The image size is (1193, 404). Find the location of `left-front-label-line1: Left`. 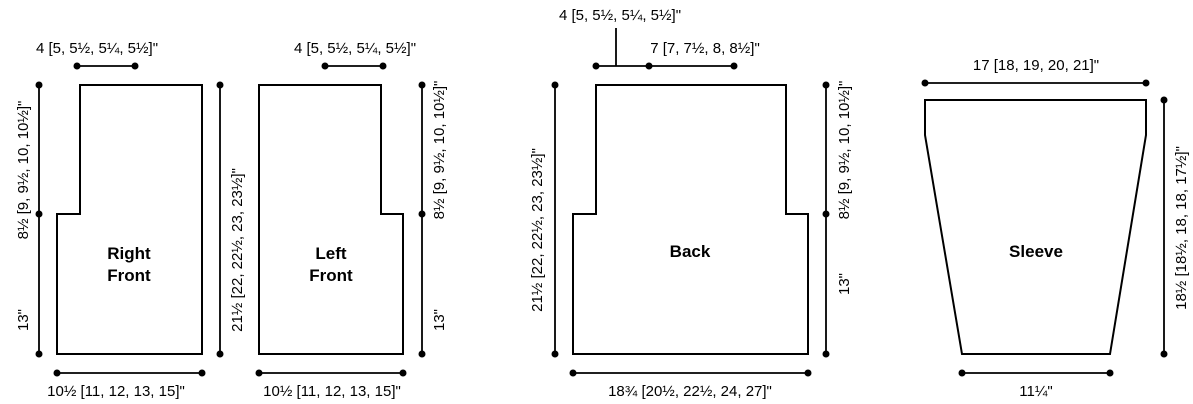

left-front-label-line1: Left is located at coordinates (331, 253).